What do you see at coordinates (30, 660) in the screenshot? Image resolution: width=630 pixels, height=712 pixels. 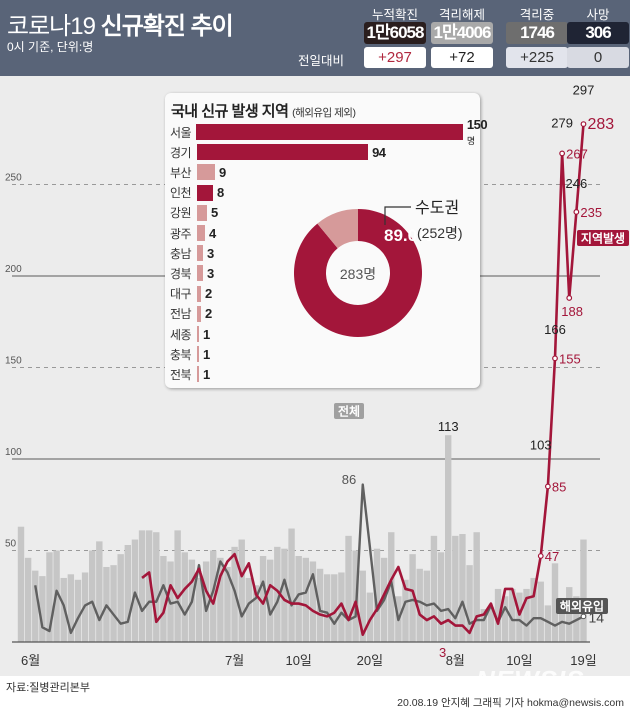 I see `x-tick-label: 6월` at bounding box center [30, 660].